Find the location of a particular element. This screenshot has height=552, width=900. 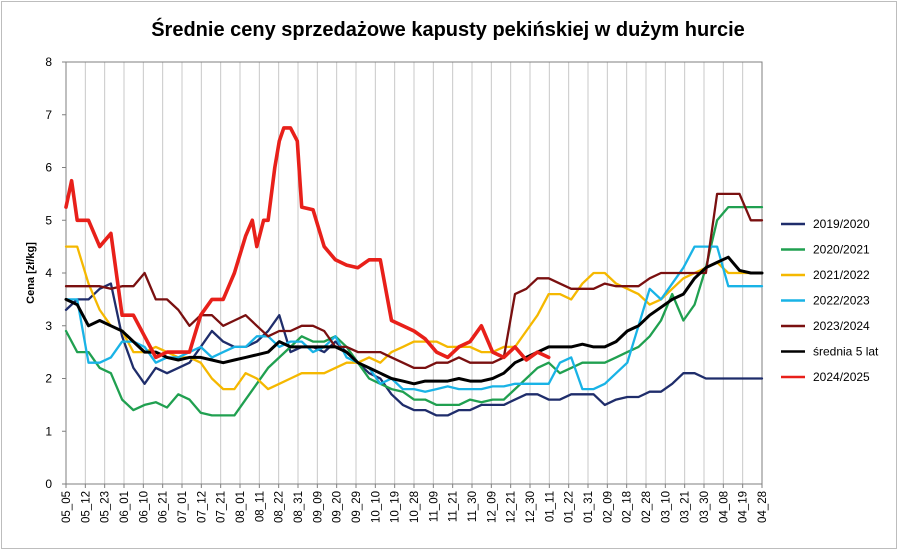

x-tick-label: 07_01 is located at coordinates (183, 507).